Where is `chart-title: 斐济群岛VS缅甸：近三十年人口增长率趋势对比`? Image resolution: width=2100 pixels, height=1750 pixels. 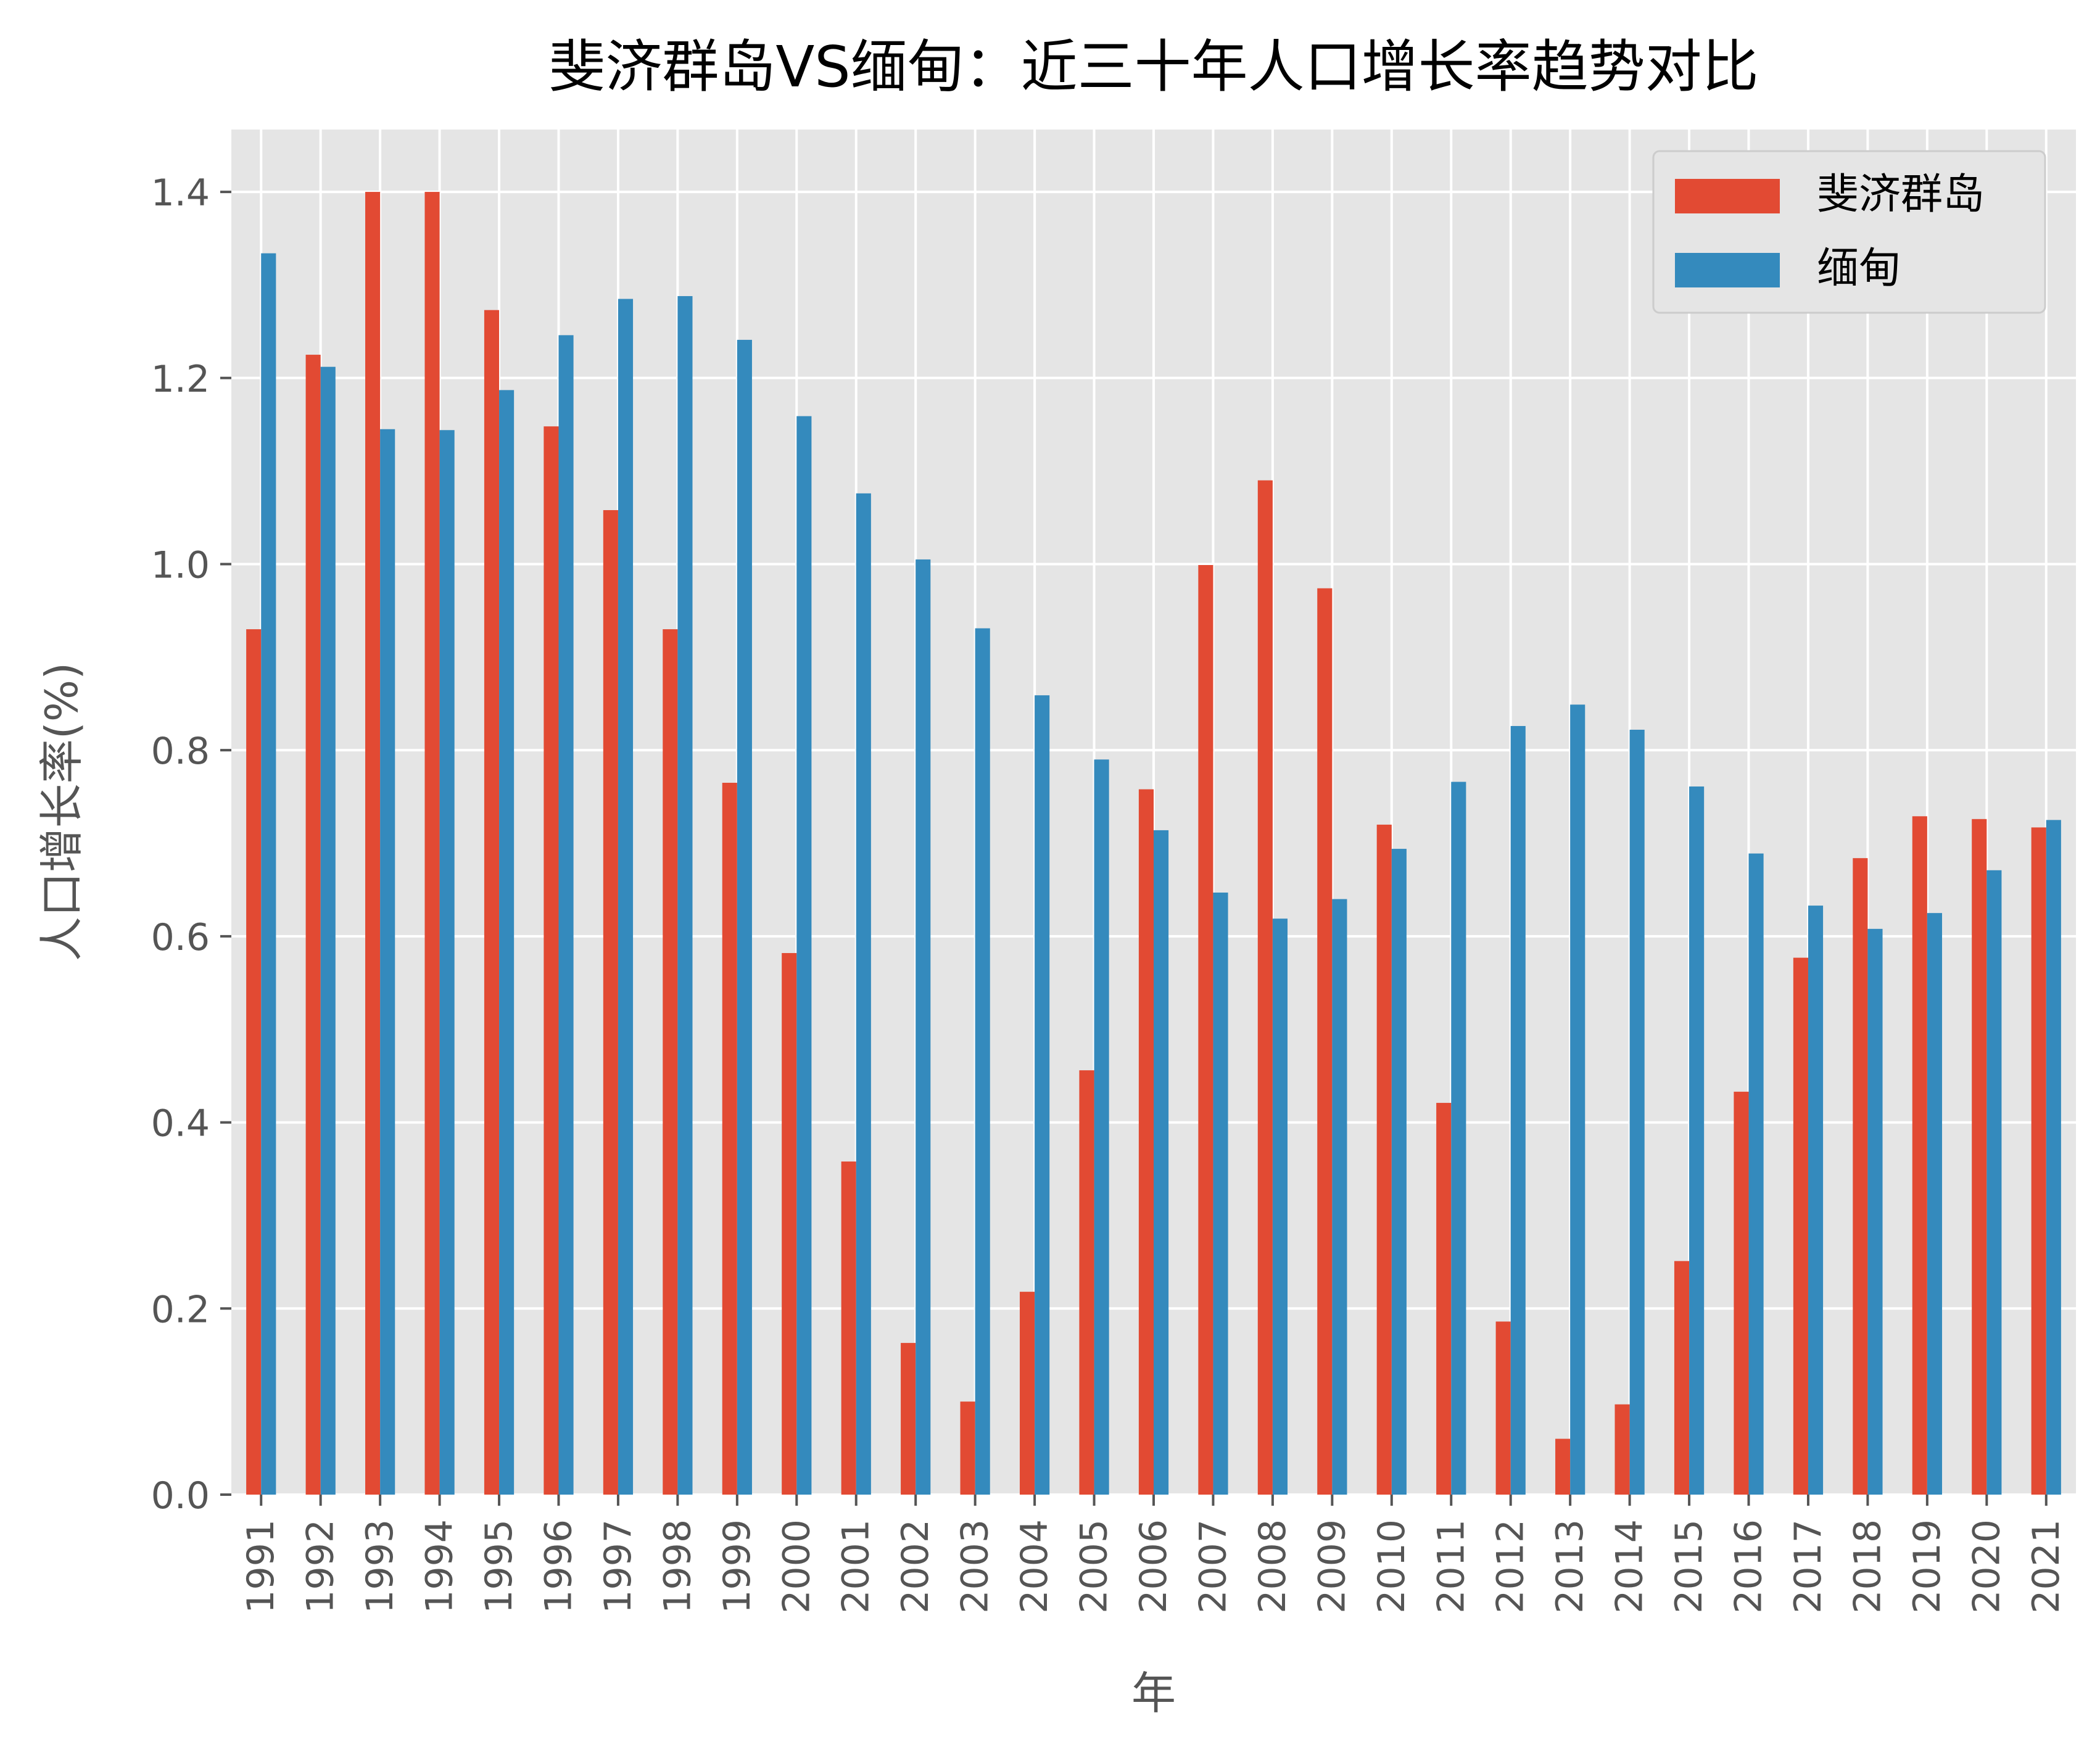 chart-title: 斐济群岛VS缅甸：近三十年人口增长率趋势对比 is located at coordinates (1153, 67).